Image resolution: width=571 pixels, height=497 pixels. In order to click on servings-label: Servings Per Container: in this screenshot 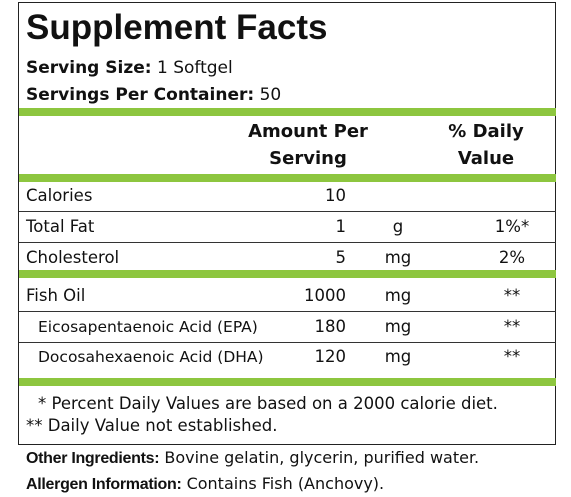, I will do `click(140, 95)`.